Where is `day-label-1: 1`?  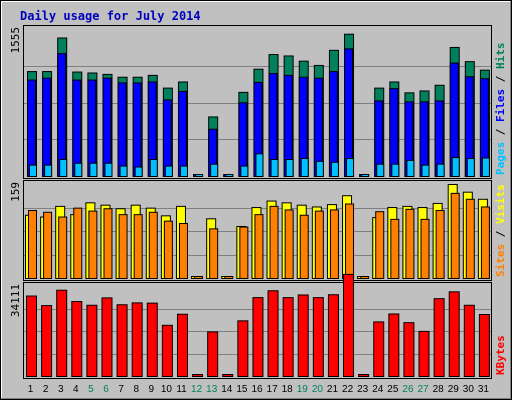
day-label-1: 1 is located at coordinates (31, 389).